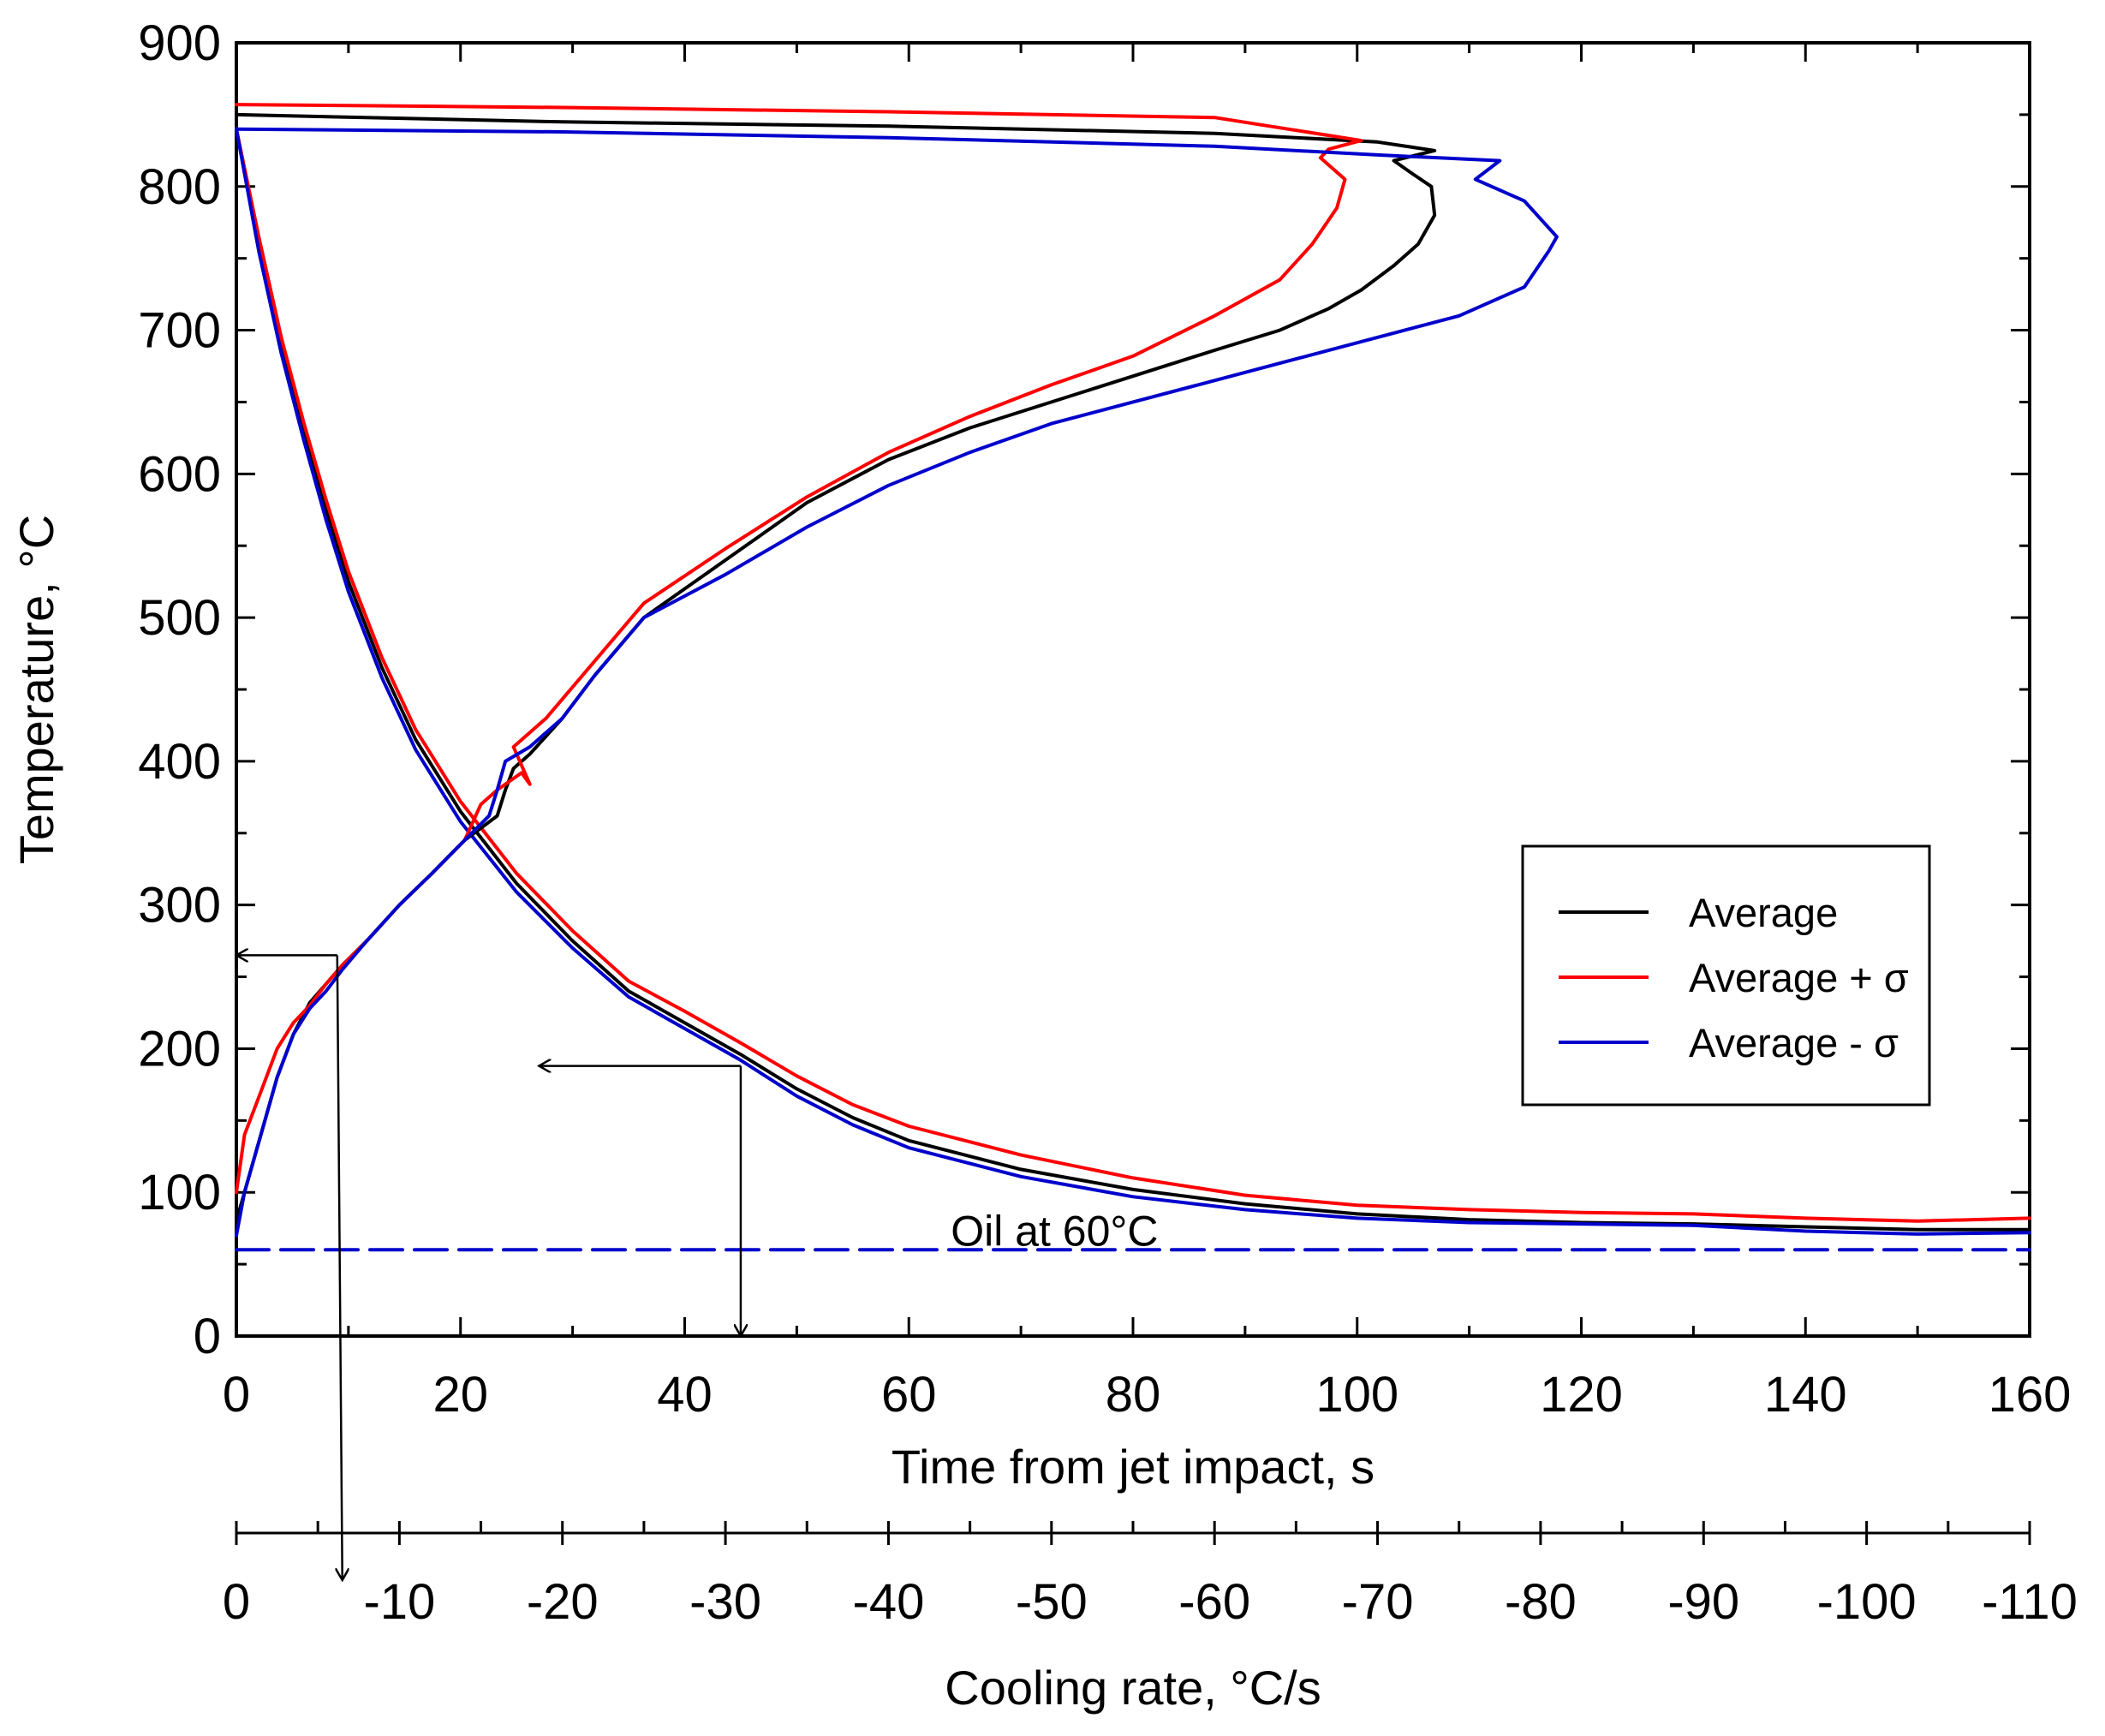 The height and width of the screenshot is (1736, 2105). What do you see at coordinates (399, 1602) in the screenshot?
I see `x2-tick-label: -10` at bounding box center [399, 1602].